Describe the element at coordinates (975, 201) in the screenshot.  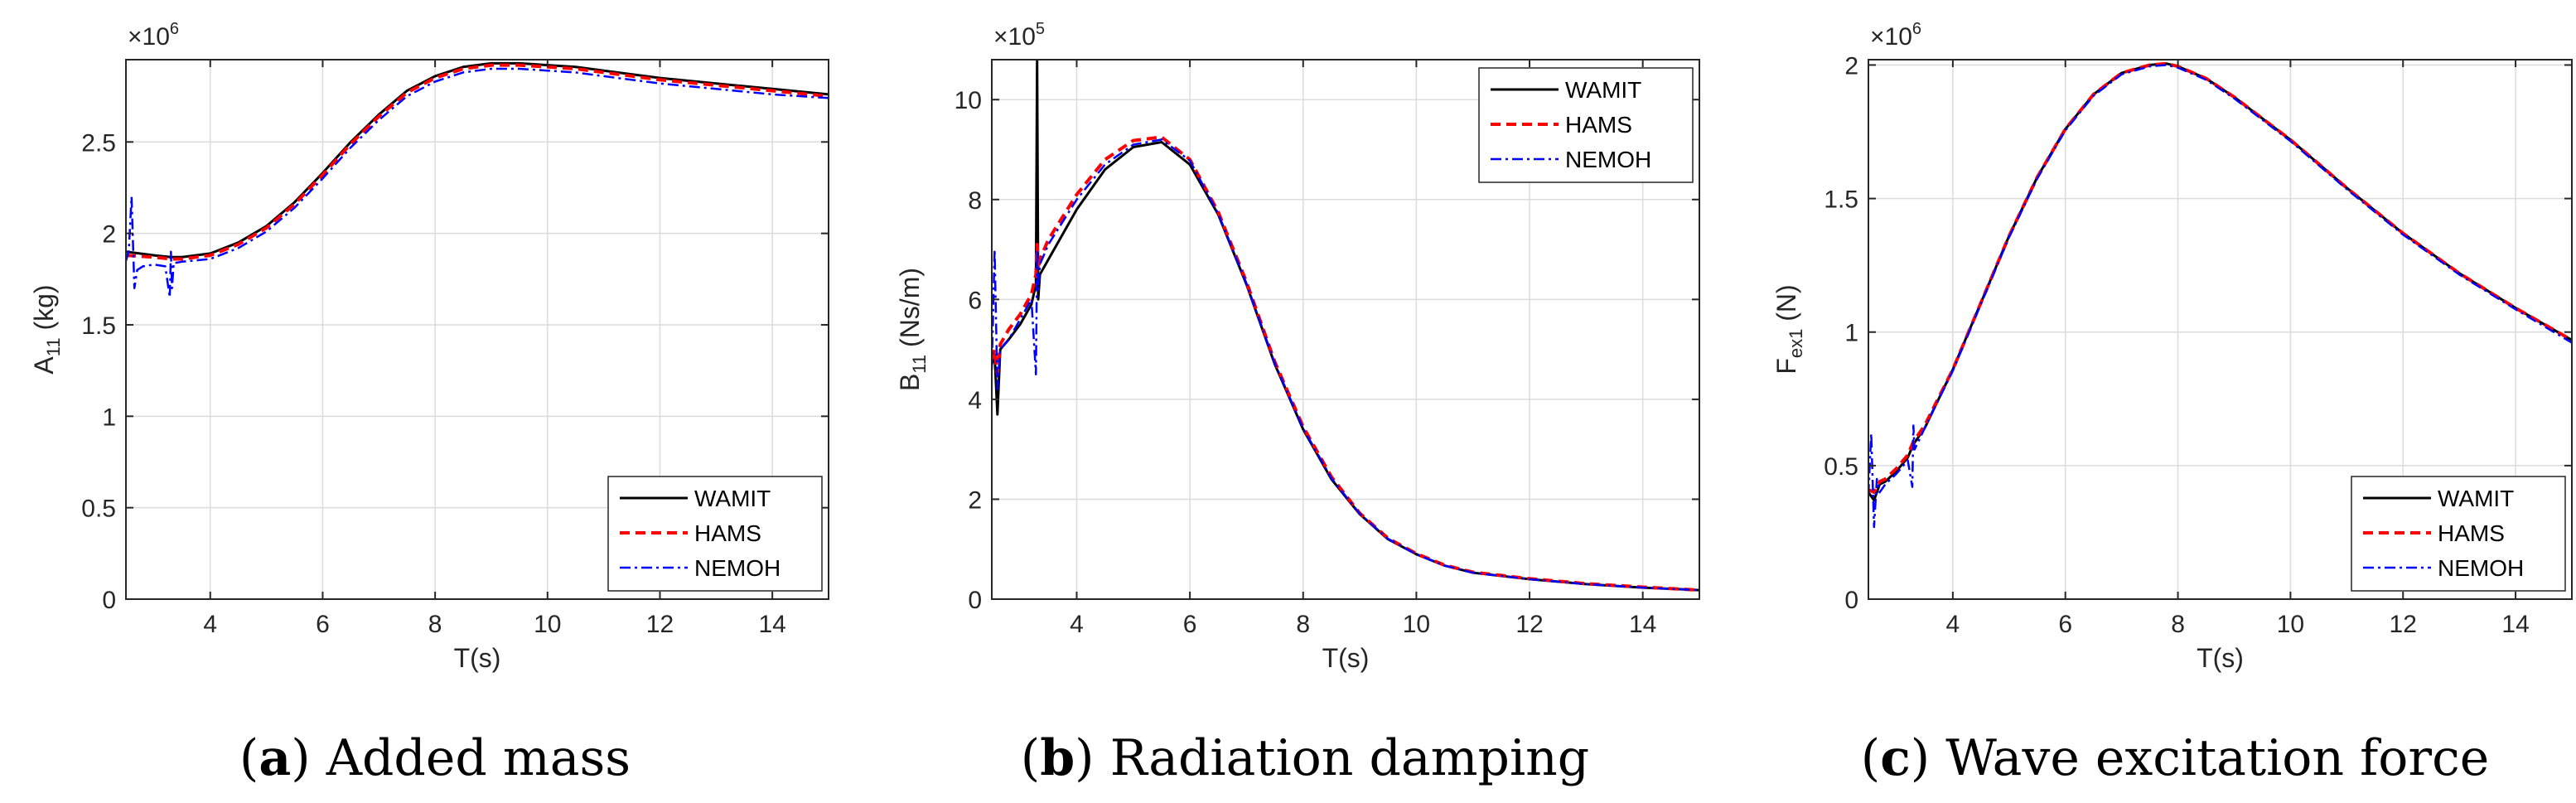
I see `y-tick-label: 8` at that location.